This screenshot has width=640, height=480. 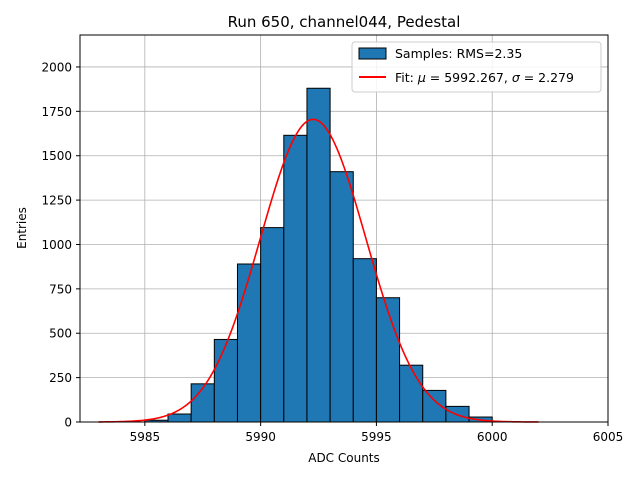 I want to click on x-tick-label: 5990, so click(x=260, y=437).